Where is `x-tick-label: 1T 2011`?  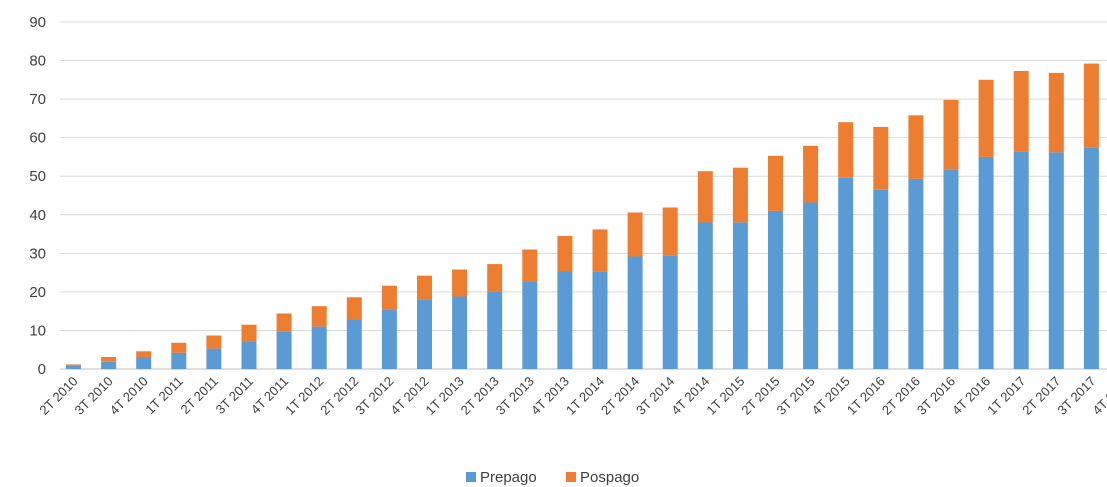 x-tick-label: 1T 2011 is located at coordinates (163, 395).